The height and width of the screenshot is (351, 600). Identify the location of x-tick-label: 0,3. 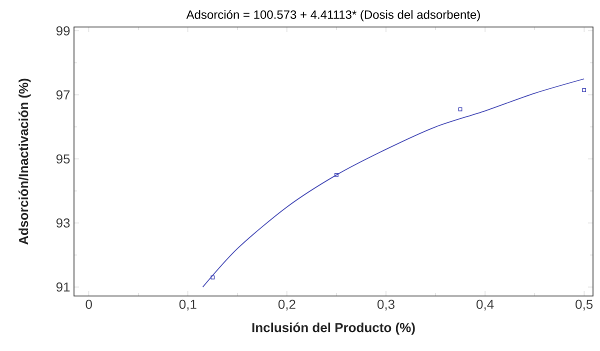
(385, 305).